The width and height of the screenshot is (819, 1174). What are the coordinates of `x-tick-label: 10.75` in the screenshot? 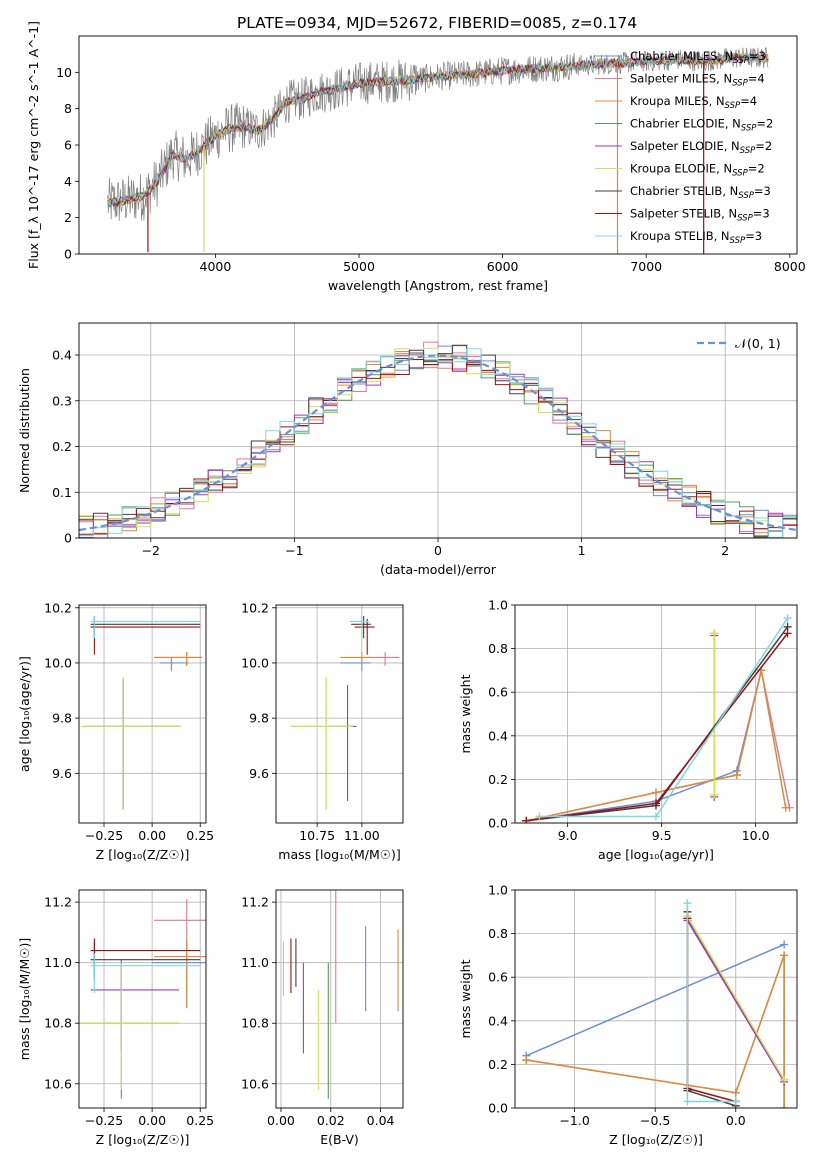 It's located at (317, 835).